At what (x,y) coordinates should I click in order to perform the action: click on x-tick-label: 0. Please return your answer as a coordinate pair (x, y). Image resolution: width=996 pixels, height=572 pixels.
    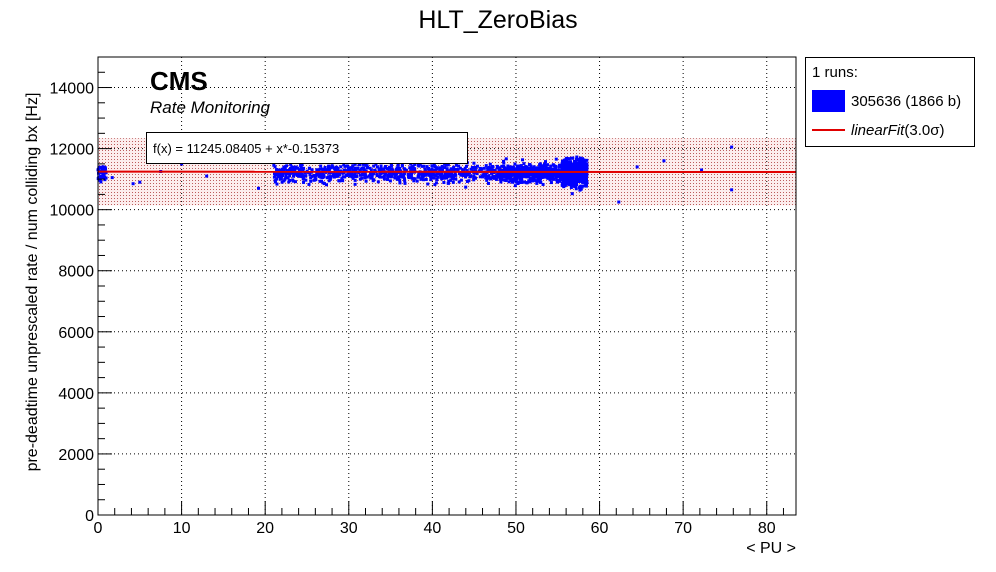
    Looking at the image, I should click on (98, 528).